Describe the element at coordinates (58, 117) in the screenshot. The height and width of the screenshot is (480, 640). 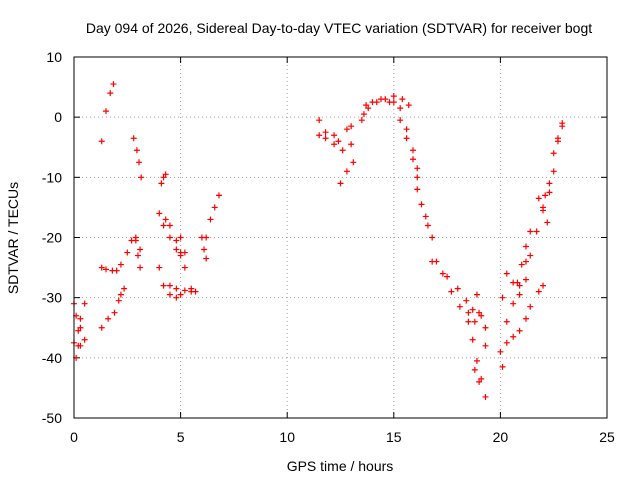
I see `y-tick-label: 0` at that location.